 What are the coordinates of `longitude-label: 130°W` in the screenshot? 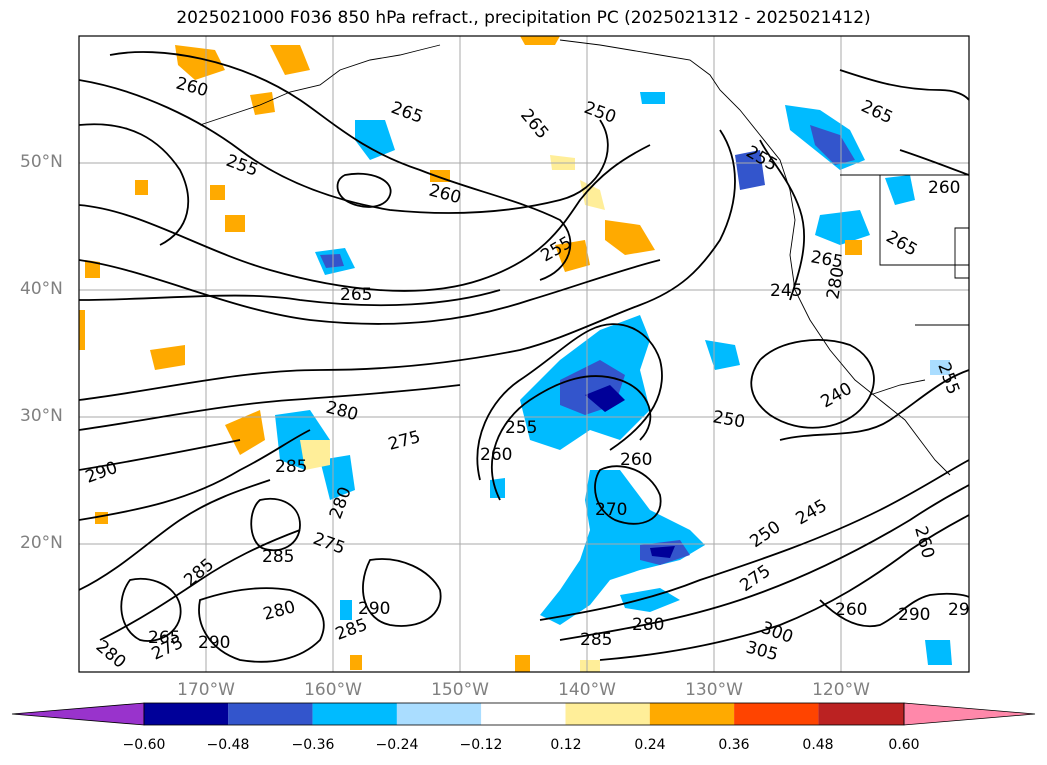 It's located at (714, 690).